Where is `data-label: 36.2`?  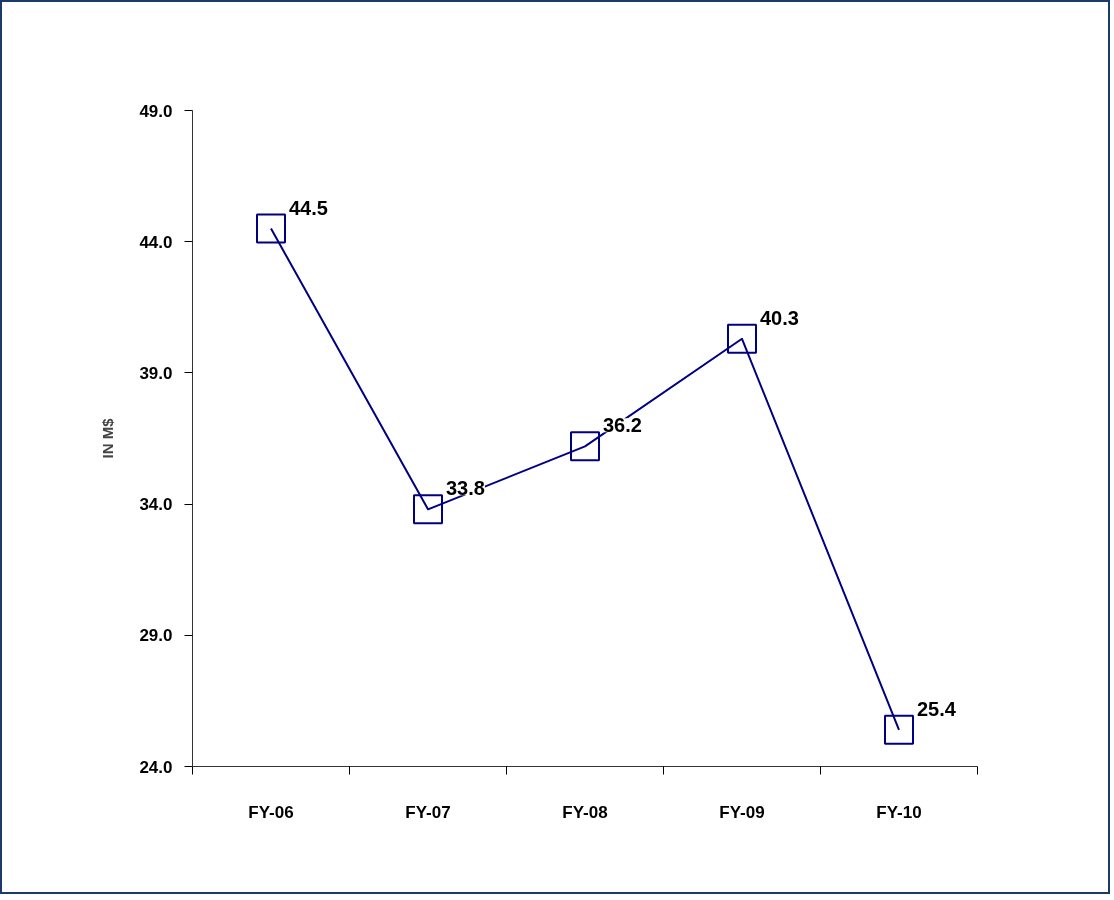
data-label: 36.2 is located at coordinates (622, 425).